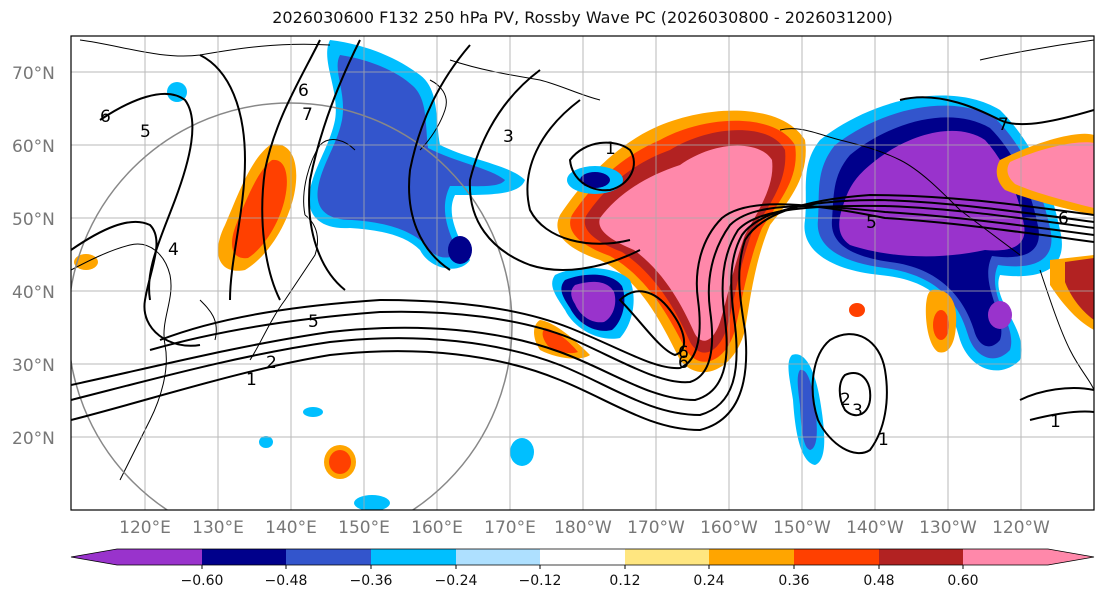  What do you see at coordinates (33, 74) in the screenshot?
I see `lat-label: 70°N` at bounding box center [33, 74].